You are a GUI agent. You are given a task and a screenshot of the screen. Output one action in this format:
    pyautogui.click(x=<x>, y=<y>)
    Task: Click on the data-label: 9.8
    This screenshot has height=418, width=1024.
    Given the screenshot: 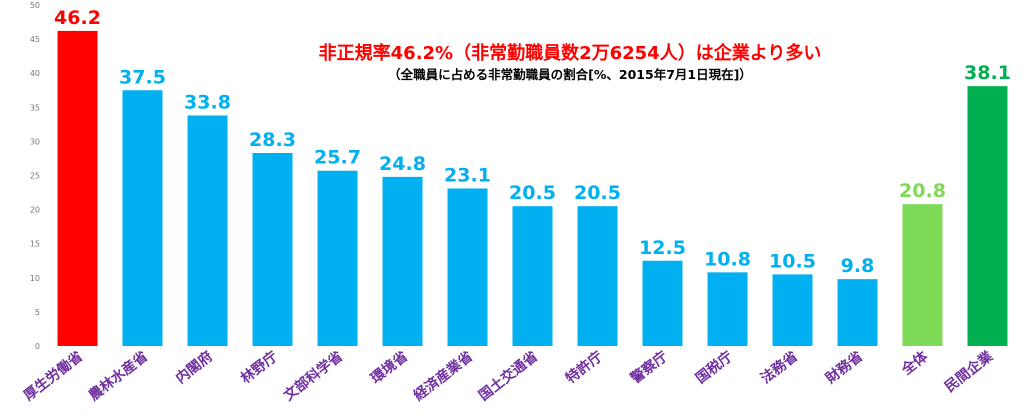 What is the action you would take?
    pyautogui.click(x=858, y=266)
    